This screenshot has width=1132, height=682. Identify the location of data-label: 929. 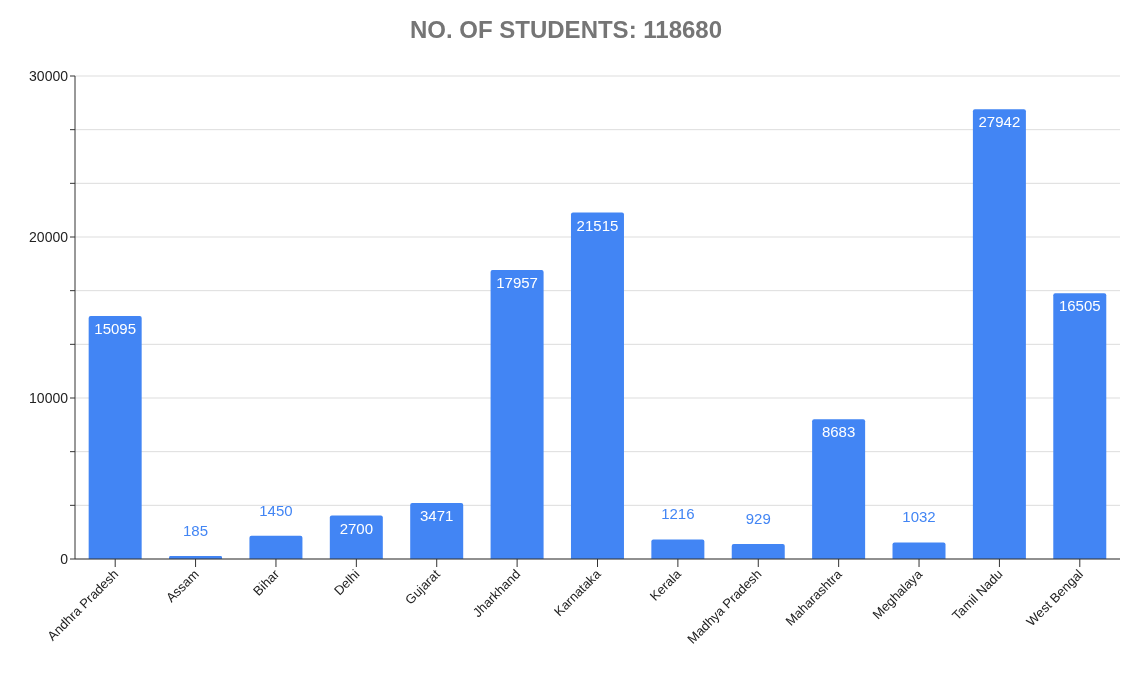
(758, 519).